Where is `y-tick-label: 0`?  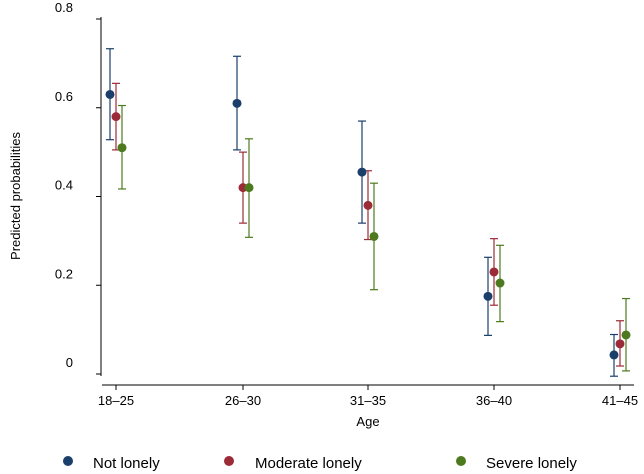 y-tick-label: 0 is located at coordinates (69, 362).